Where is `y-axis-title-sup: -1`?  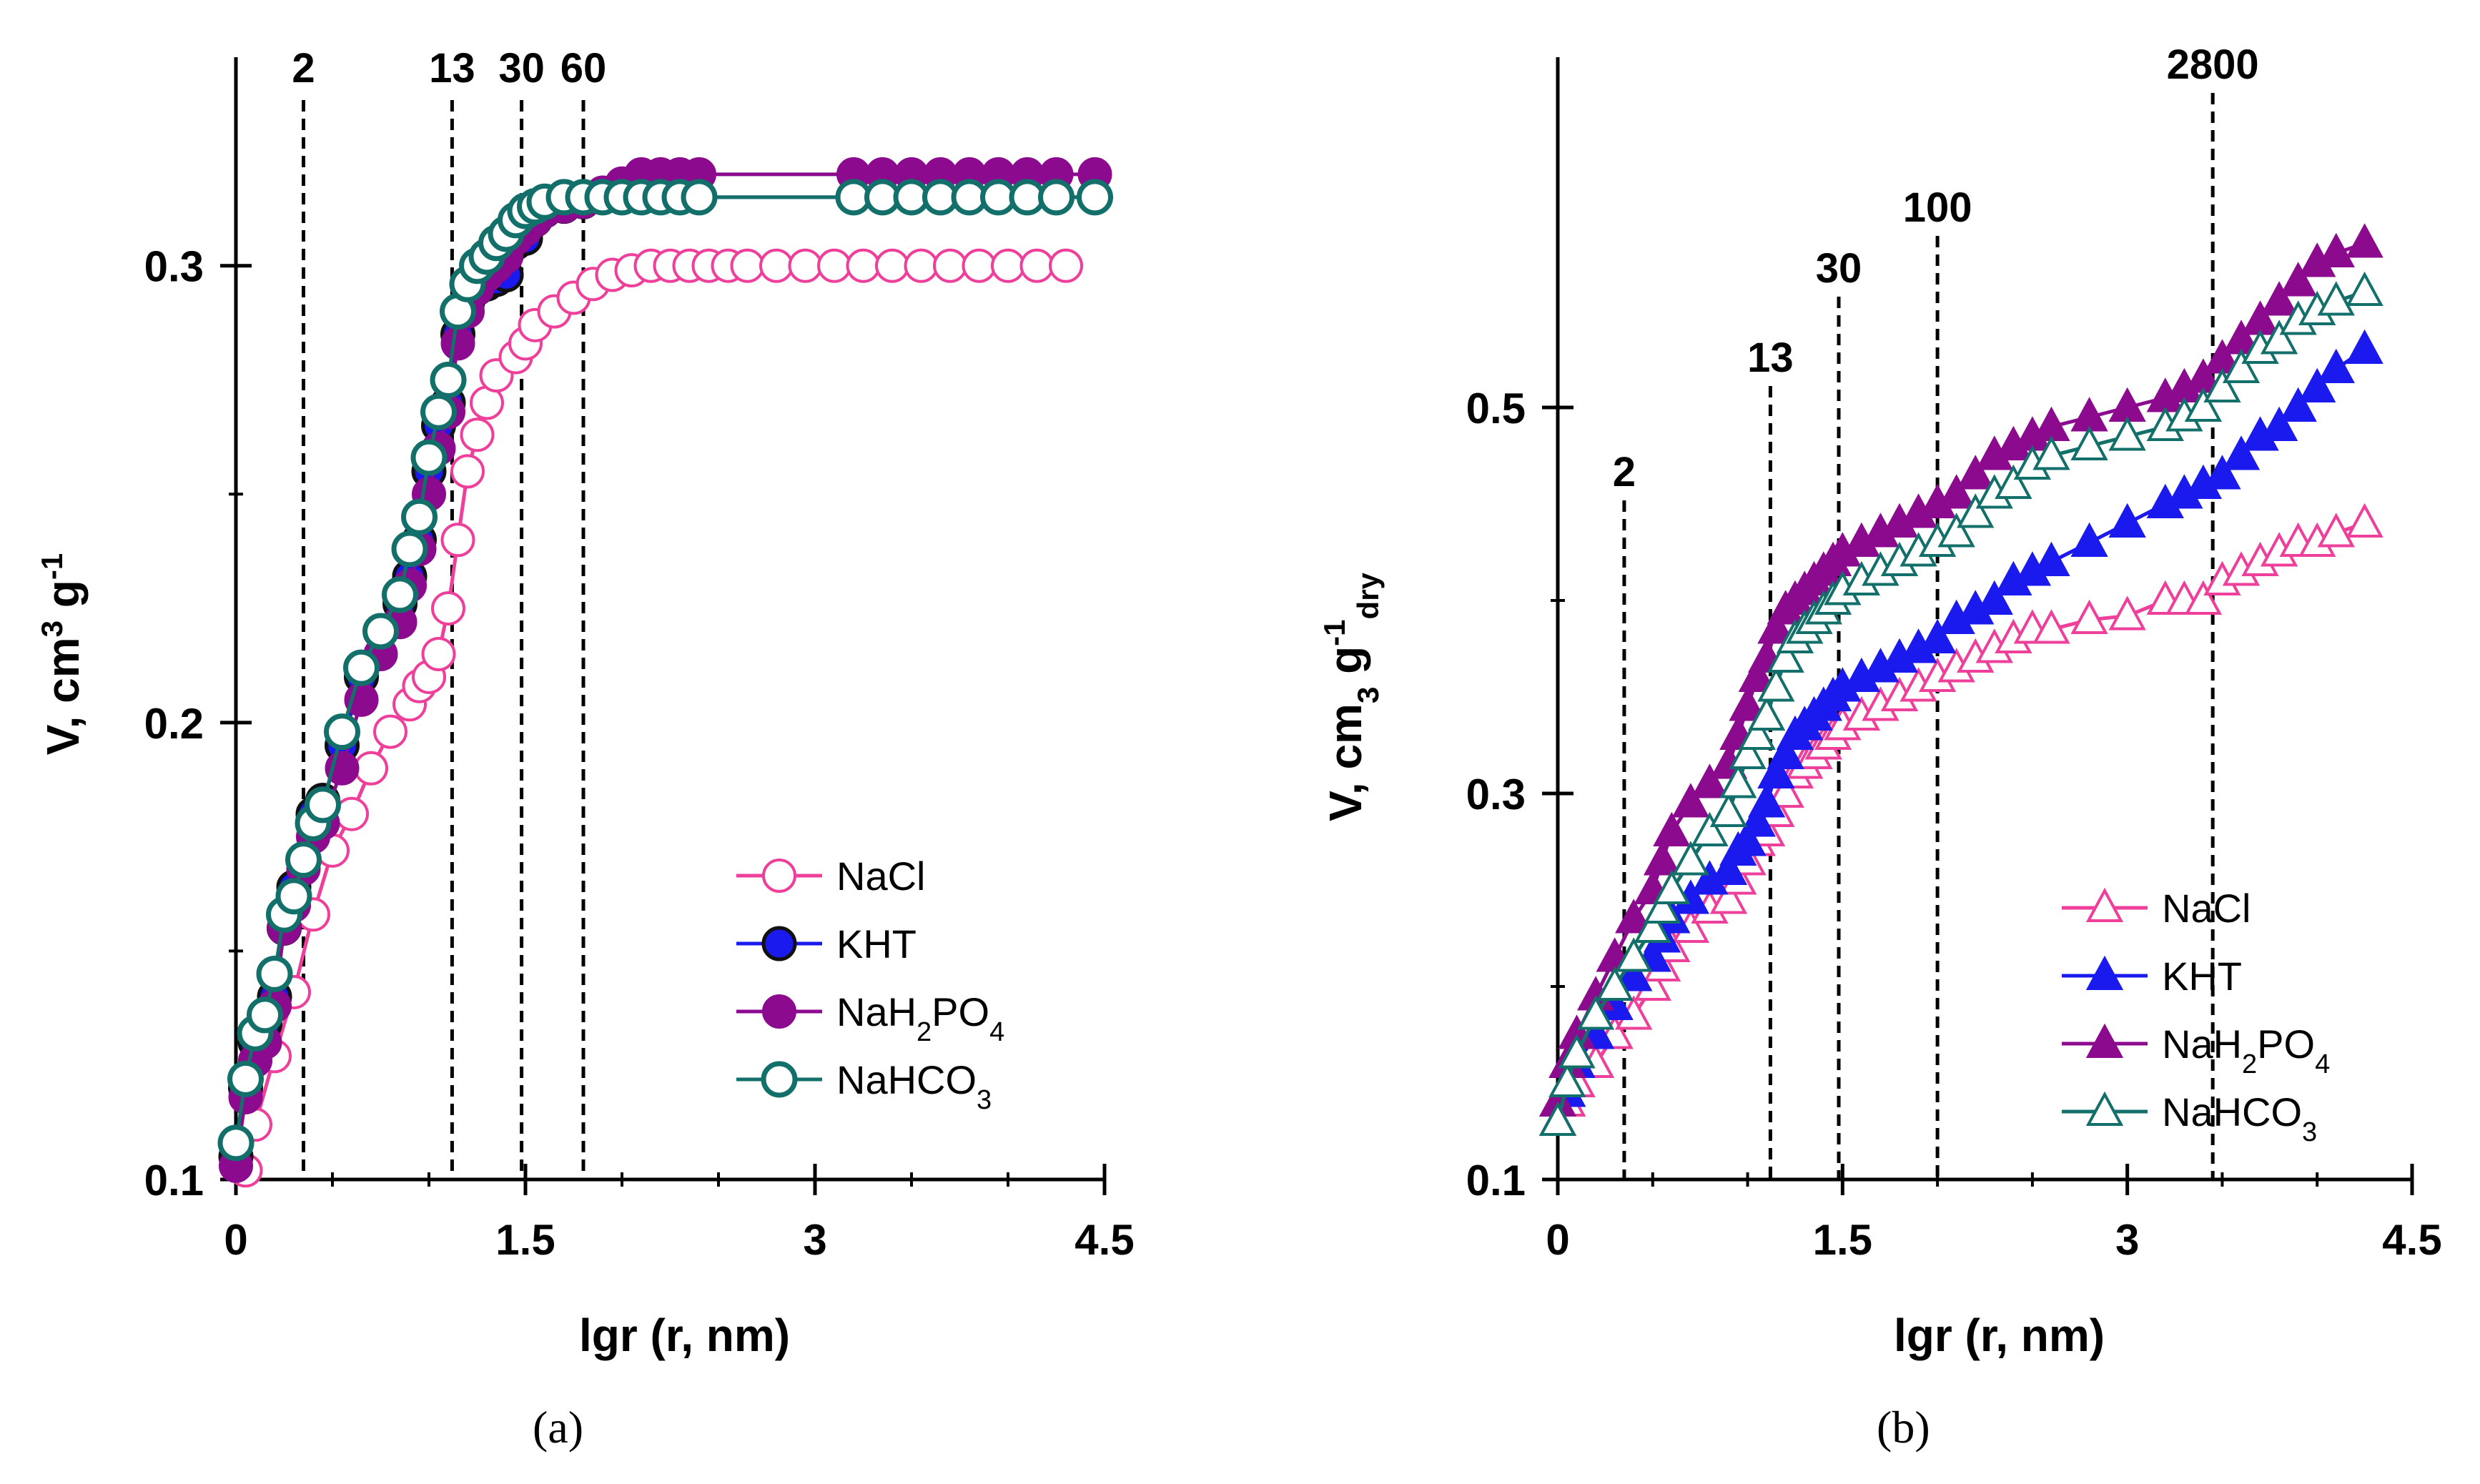
y-axis-title-sup: -1 is located at coordinates (52, 566).